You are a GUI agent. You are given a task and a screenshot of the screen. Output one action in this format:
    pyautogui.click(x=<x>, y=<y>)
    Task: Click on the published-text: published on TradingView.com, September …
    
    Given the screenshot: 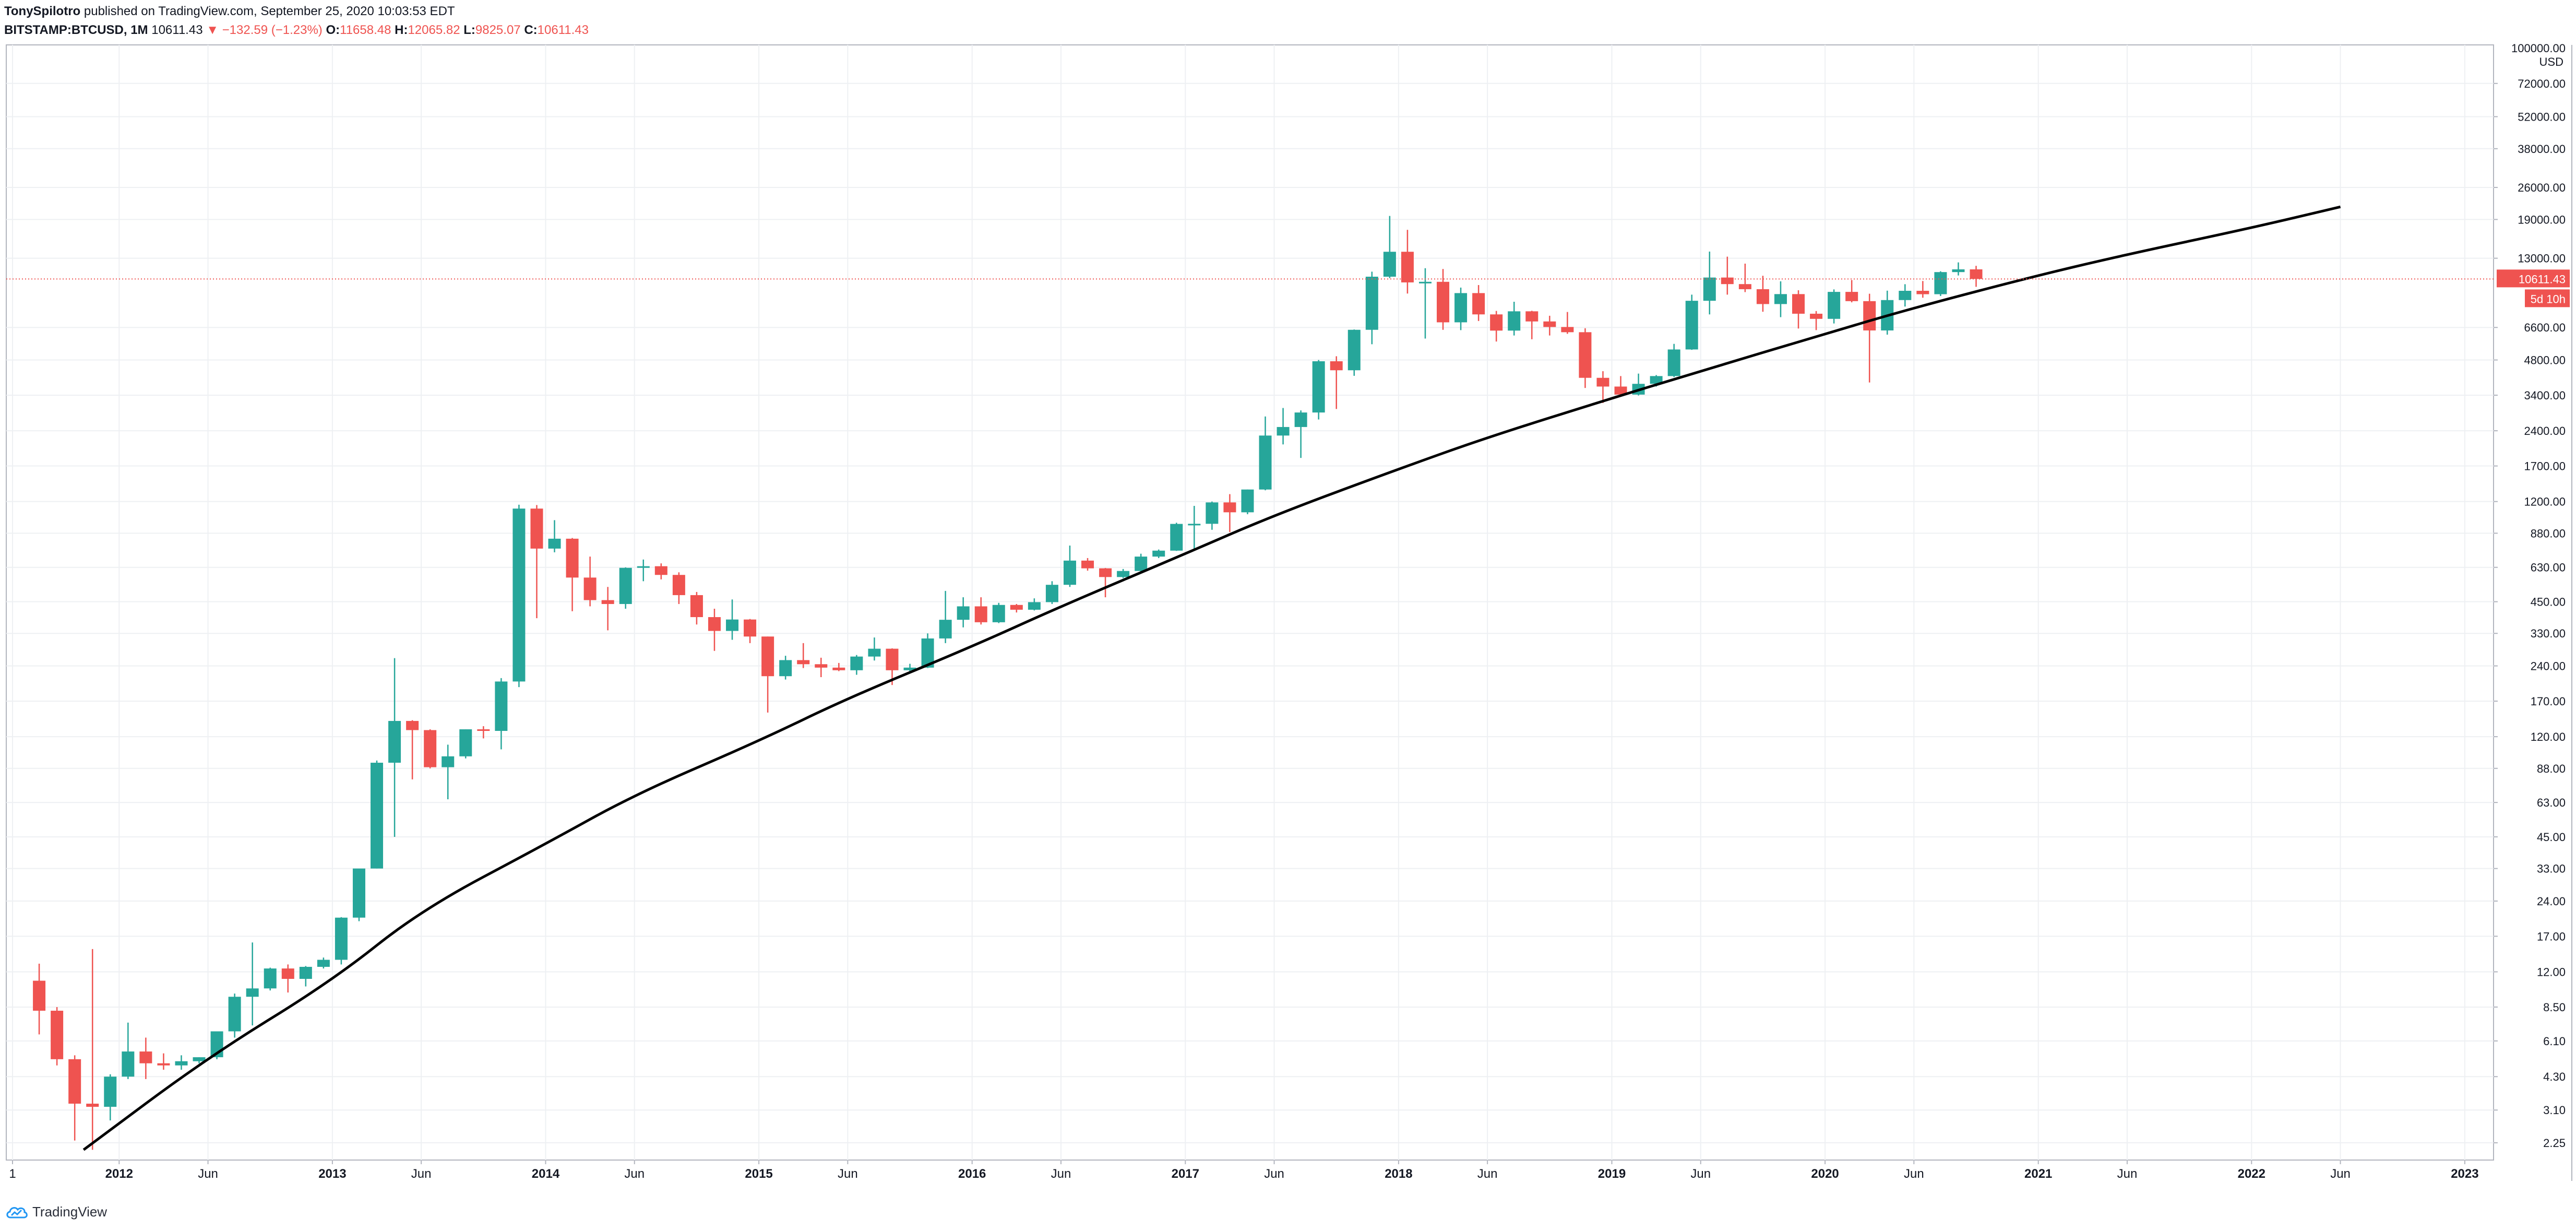 What is the action you would take?
    pyautogui.click(x=269, y=11)
    